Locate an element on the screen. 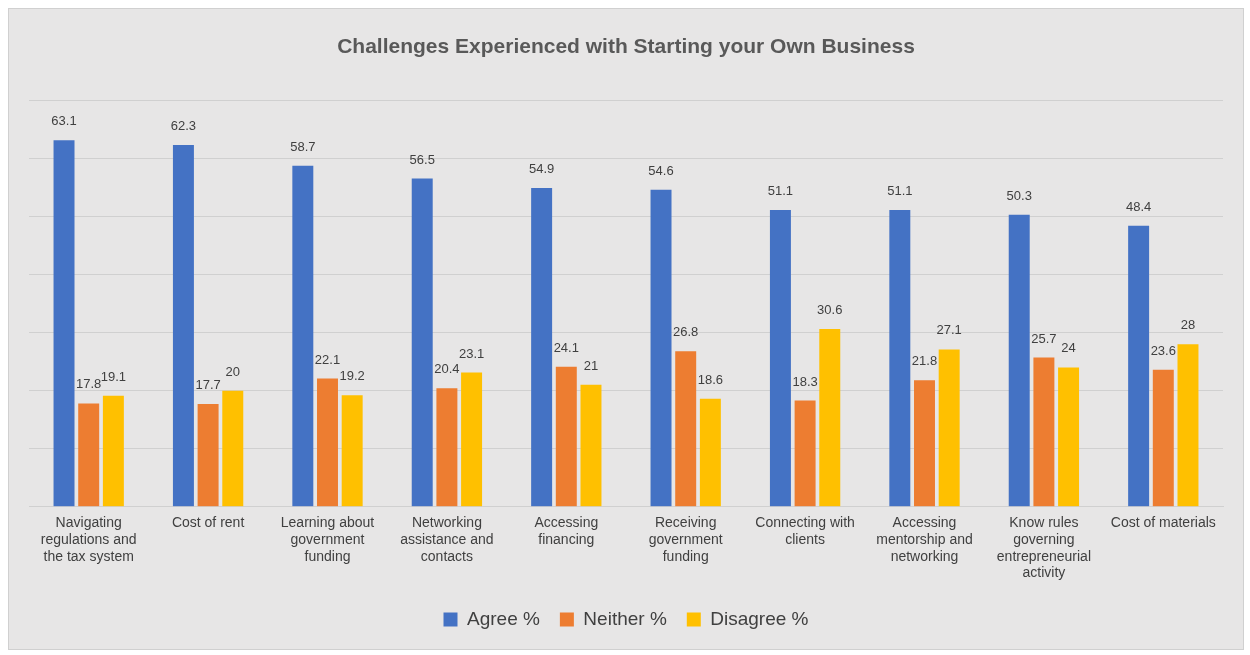 The width and height of the screenshot is (1250, 655). data-label: 22.1 is located at coordinates (327, 359).